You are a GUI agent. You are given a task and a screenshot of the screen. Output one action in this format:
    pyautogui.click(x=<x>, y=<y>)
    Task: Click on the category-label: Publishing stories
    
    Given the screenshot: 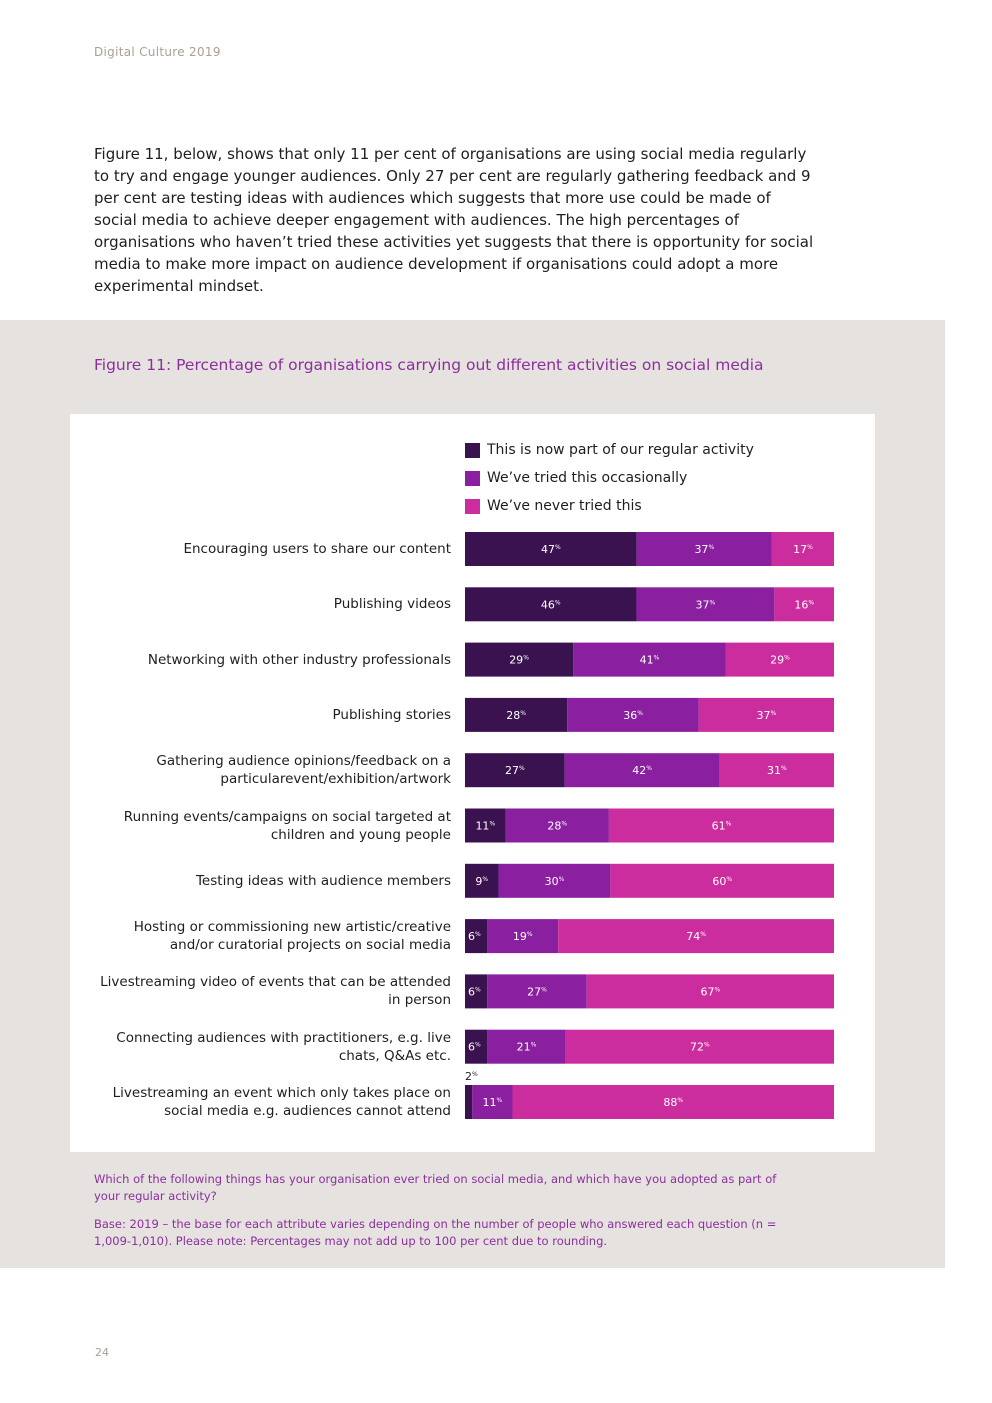 What is the action you would take?
    pyautogui.click(x=391, y=714)
    